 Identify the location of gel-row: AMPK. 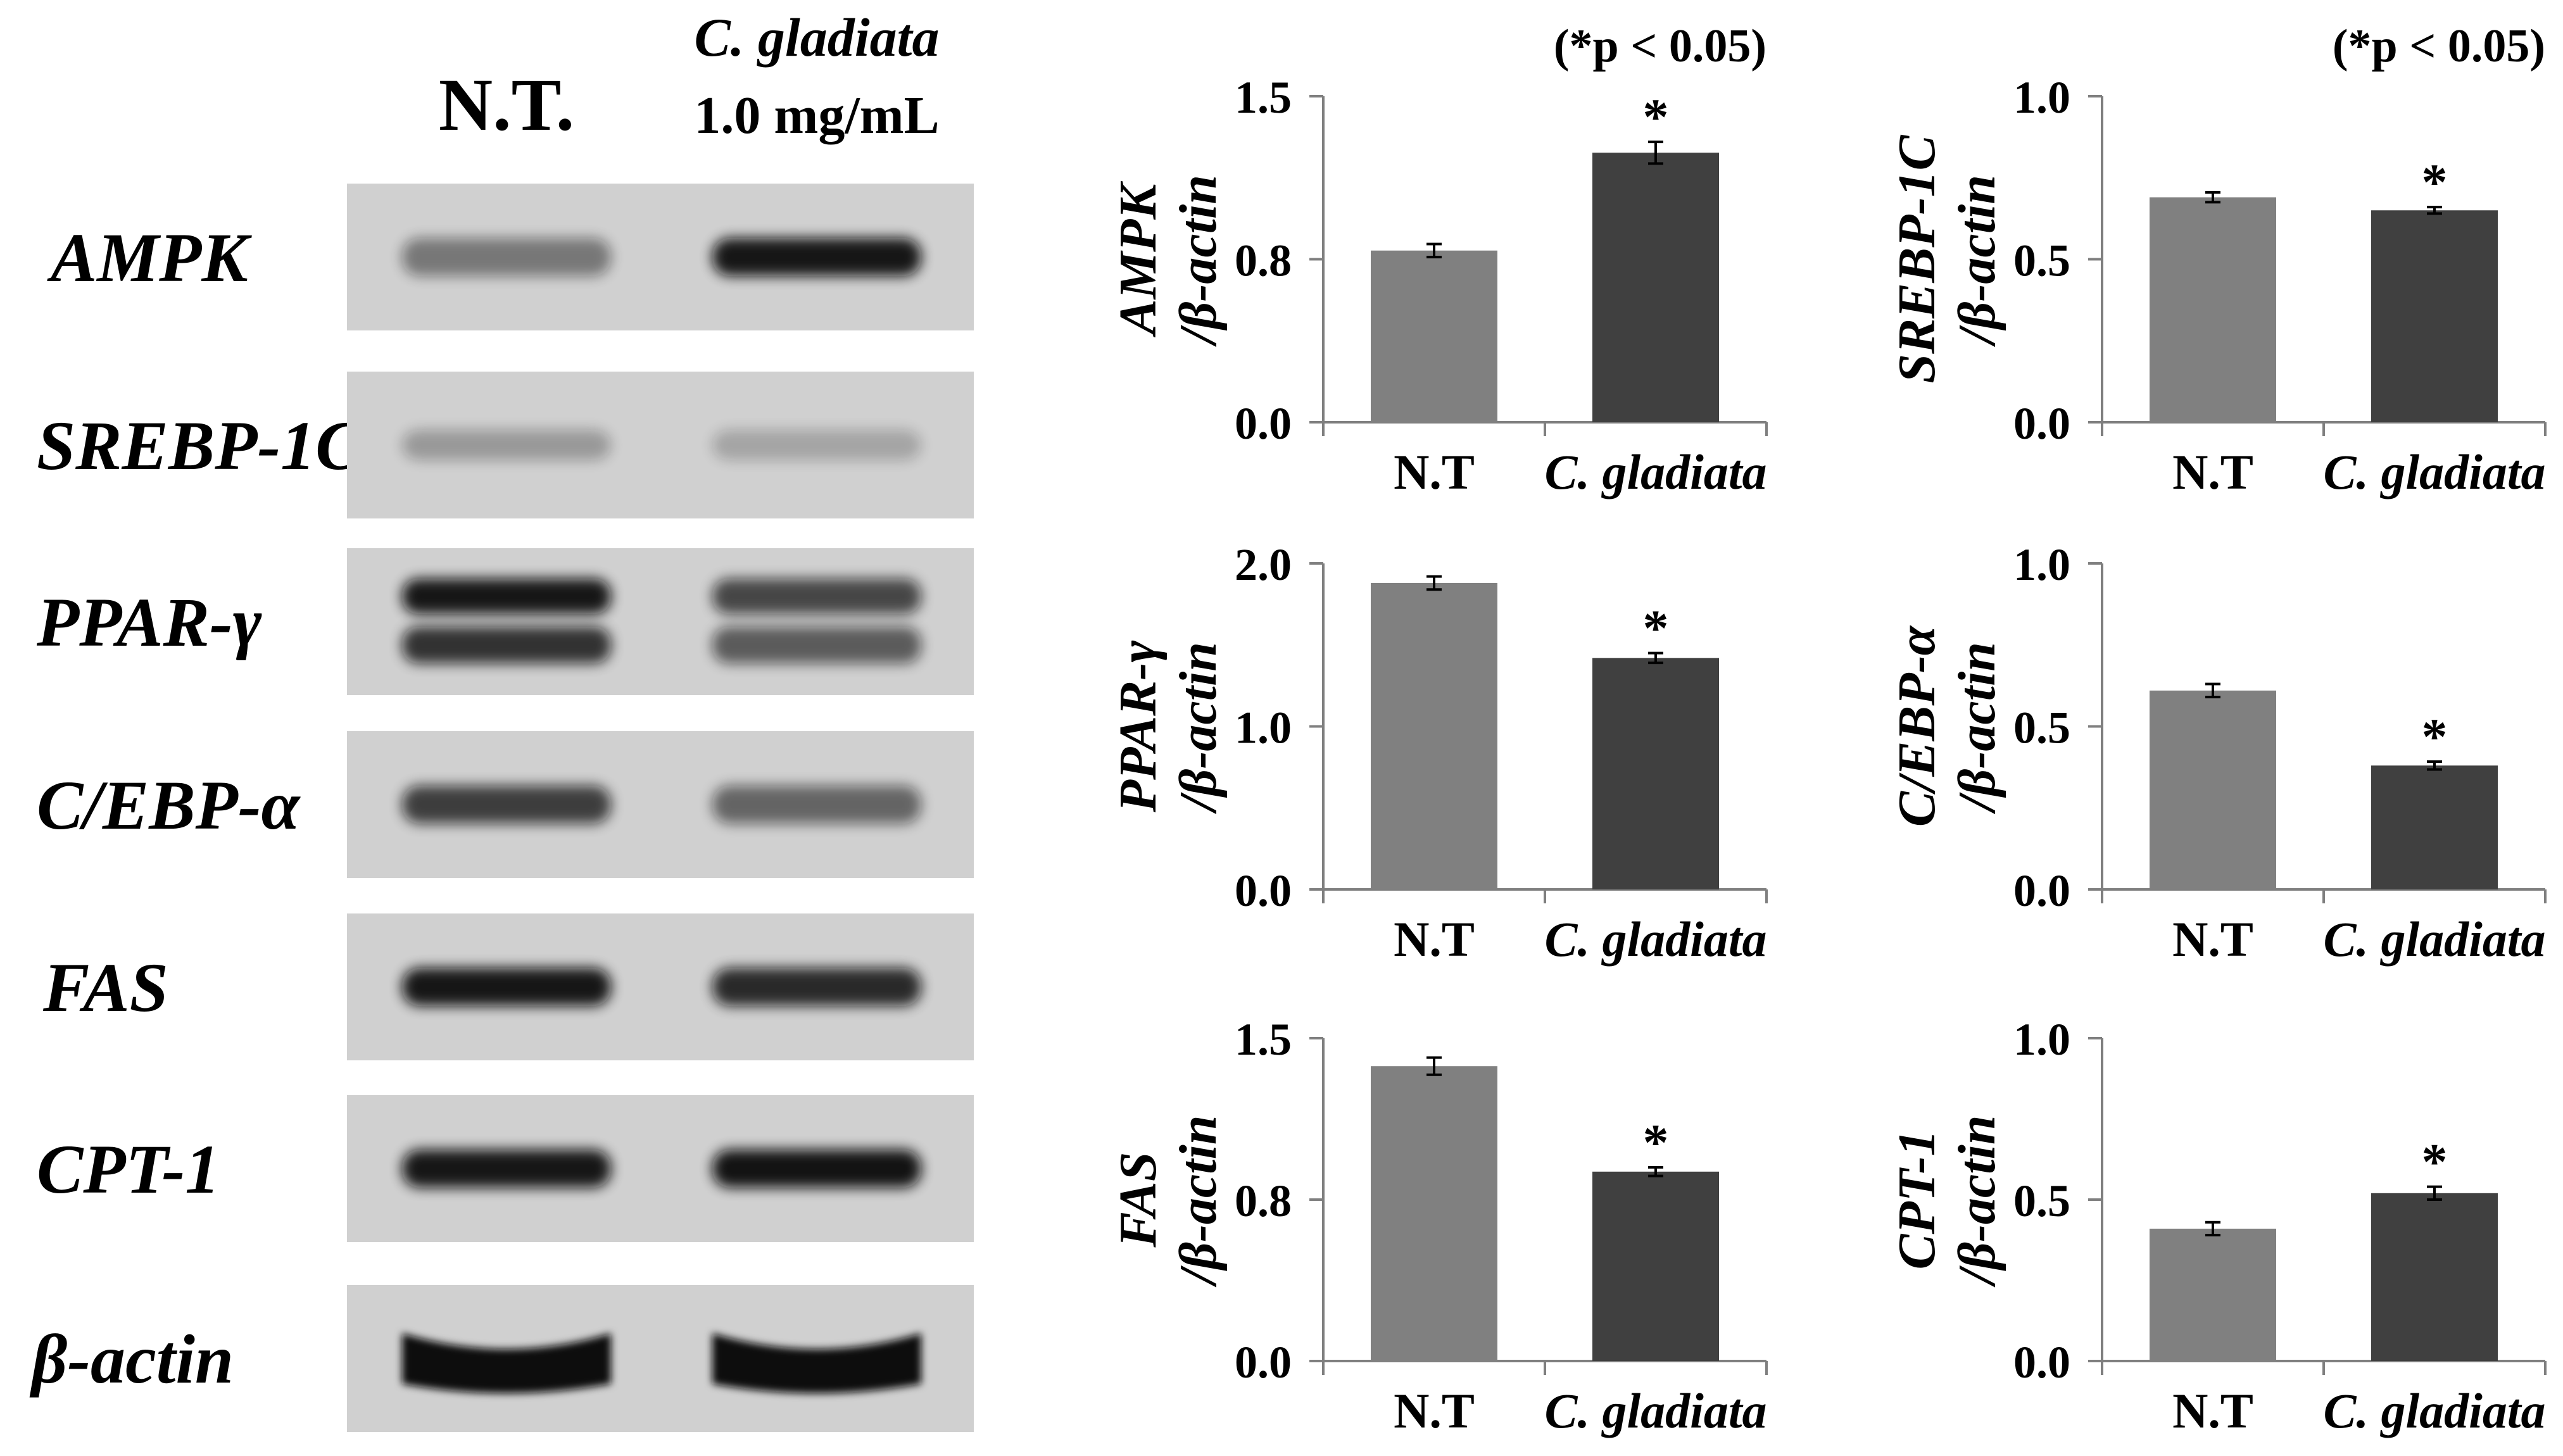
(510, 257).